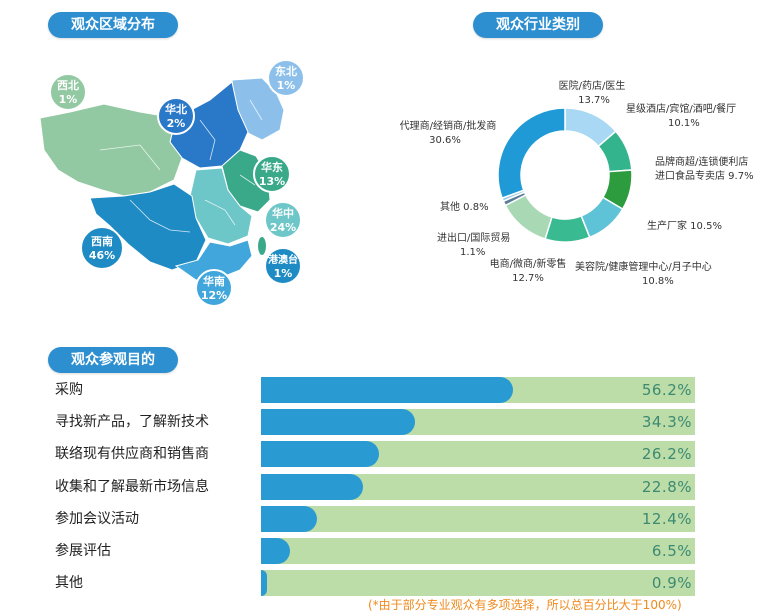  I want to click on bar-value-6: 0.9%, so click(671, 583).